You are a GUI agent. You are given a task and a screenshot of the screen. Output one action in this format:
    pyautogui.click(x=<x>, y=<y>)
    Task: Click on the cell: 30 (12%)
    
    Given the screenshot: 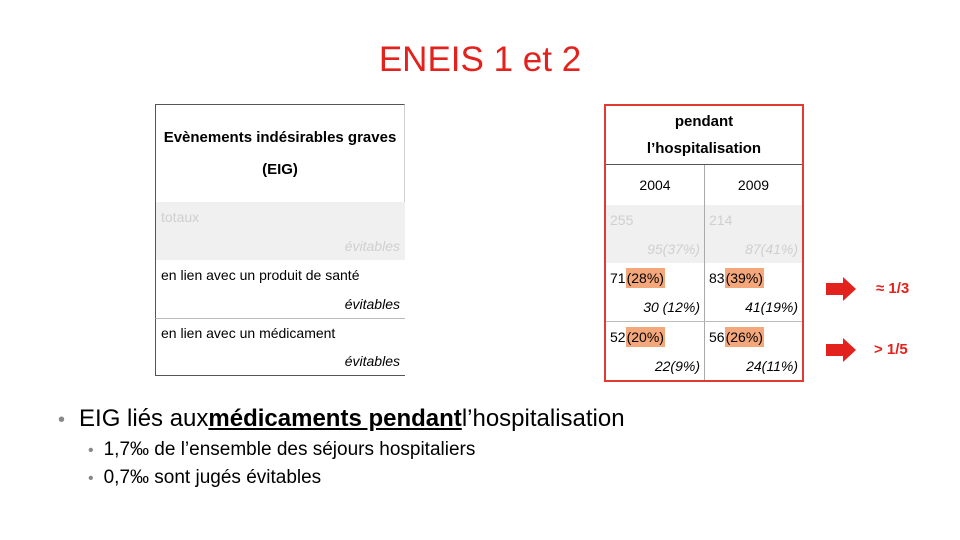 What is the action you would take?
    pyautogui.click(x=655, y=306)
    